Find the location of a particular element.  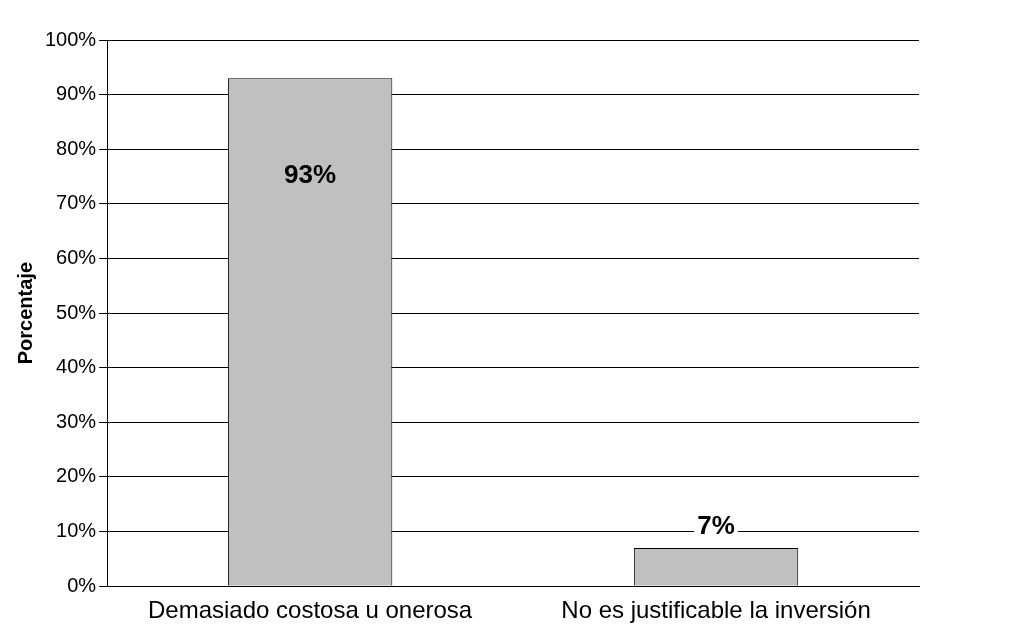

y-axis-title: Porcentaje is located at coordinates (24, 313).